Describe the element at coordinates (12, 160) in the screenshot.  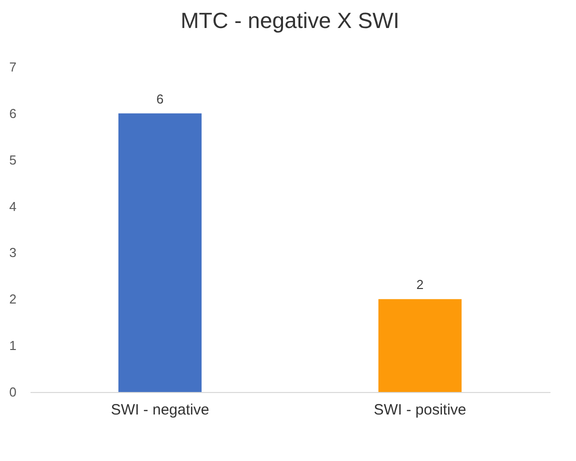
I see `y-tick-label: 5` at that location.